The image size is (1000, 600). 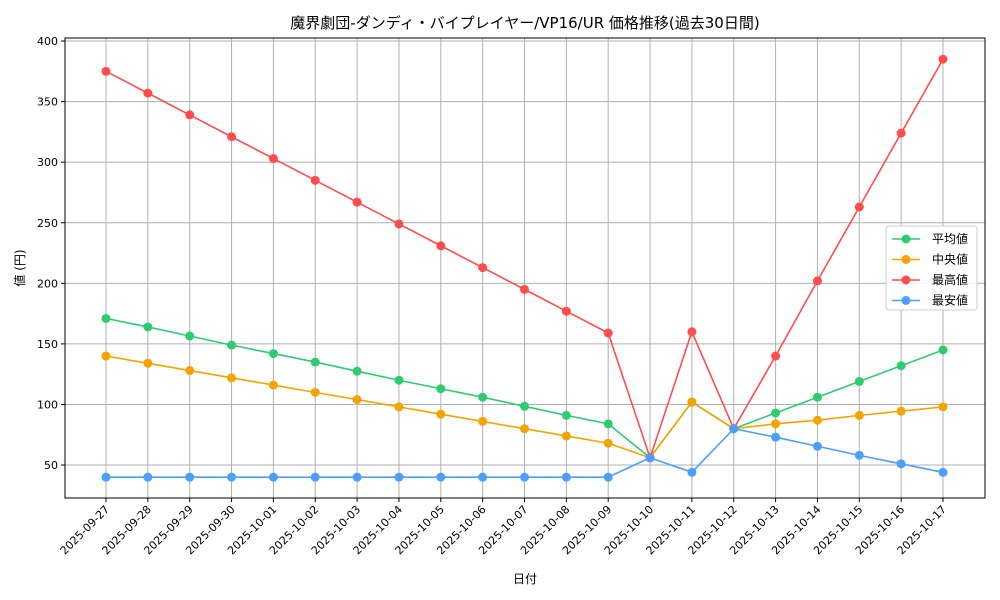 I want to click on y-tick-label: 100, so click(x=47, y=404).